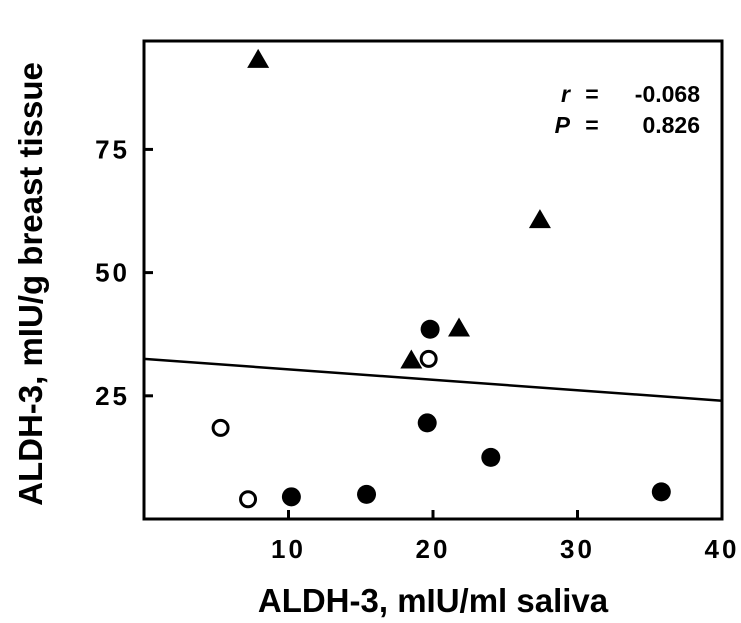 Image resolution: width=741 pixels, height=623 pixels. I want to click on x-tick-label: 20, so click(433, 549).